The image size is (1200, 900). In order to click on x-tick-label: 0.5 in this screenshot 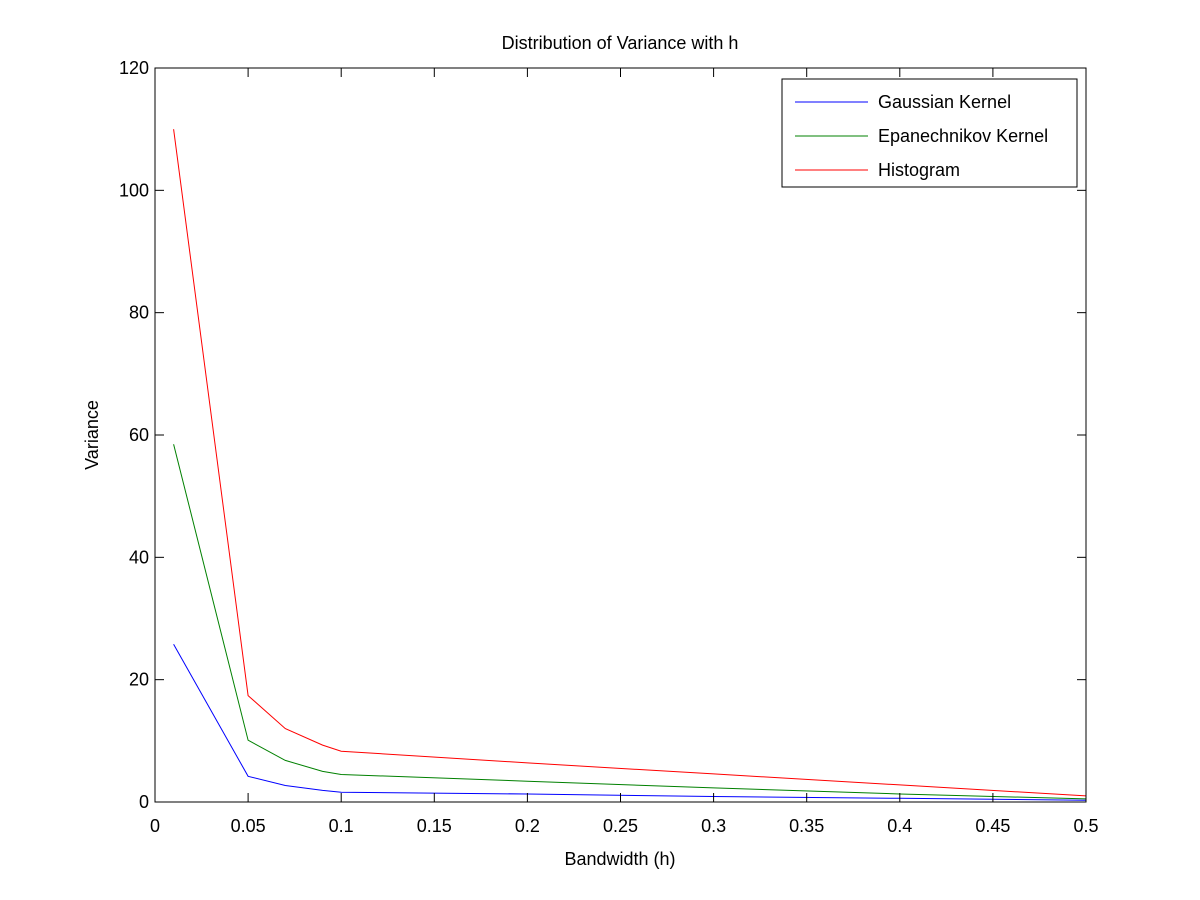, I will do `click(1085, 826)`.